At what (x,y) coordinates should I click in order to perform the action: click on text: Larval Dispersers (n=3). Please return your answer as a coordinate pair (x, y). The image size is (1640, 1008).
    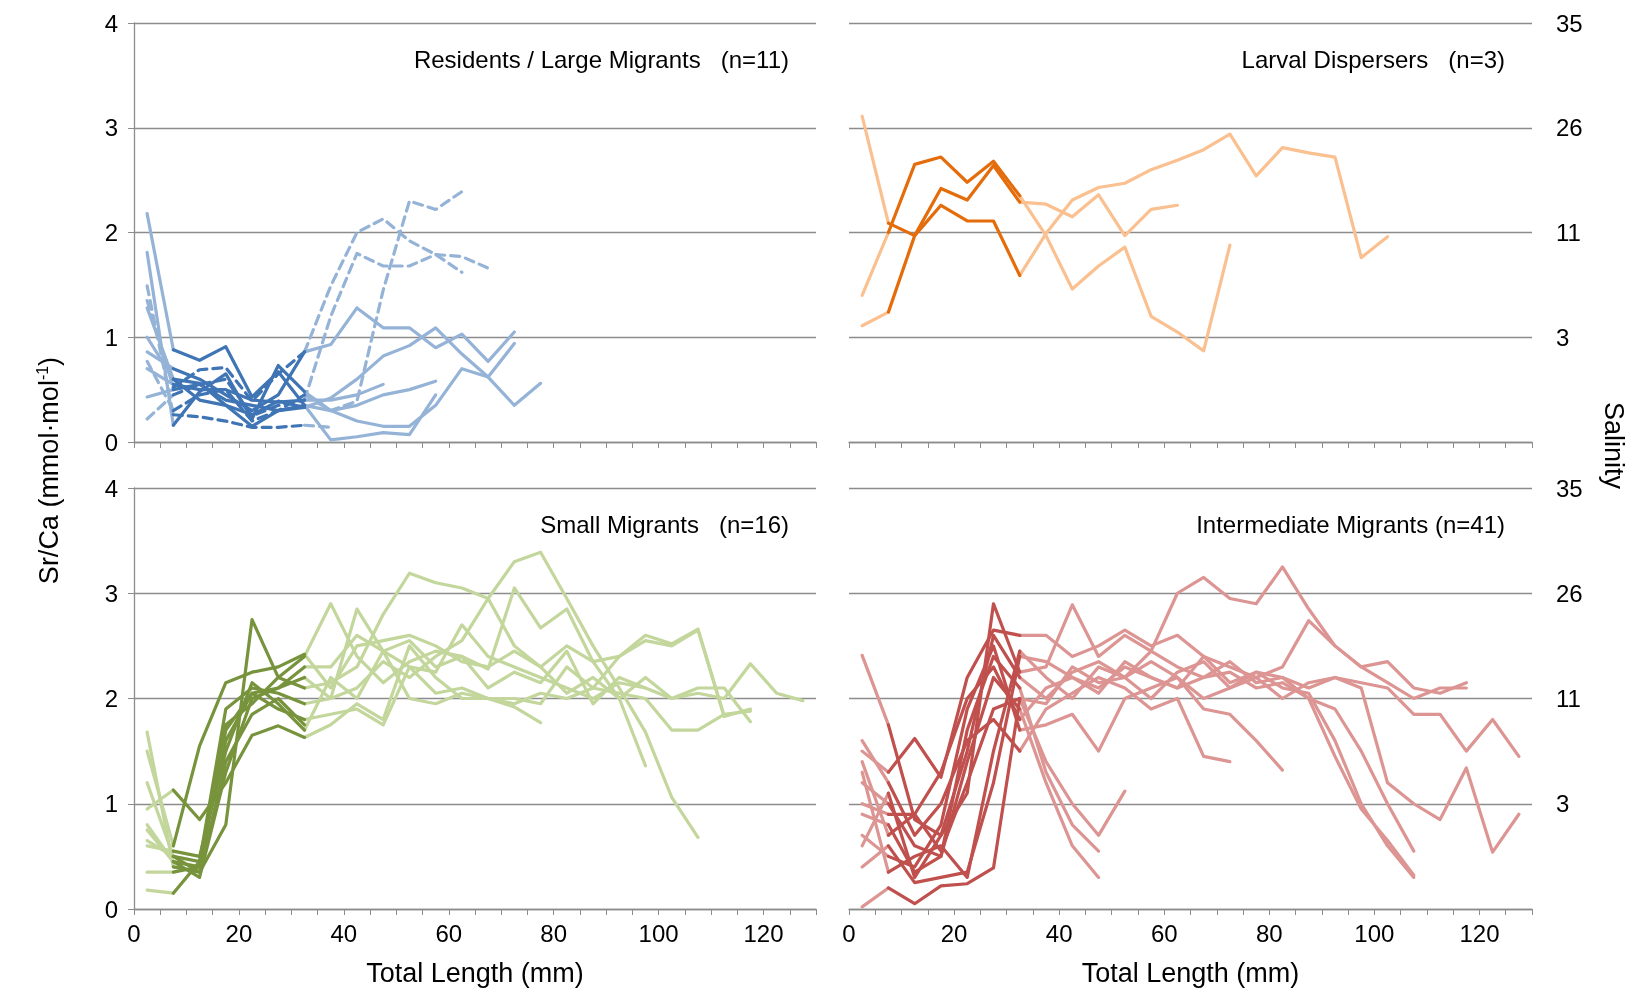
    Looking at the image, I should click on (1373, 59).